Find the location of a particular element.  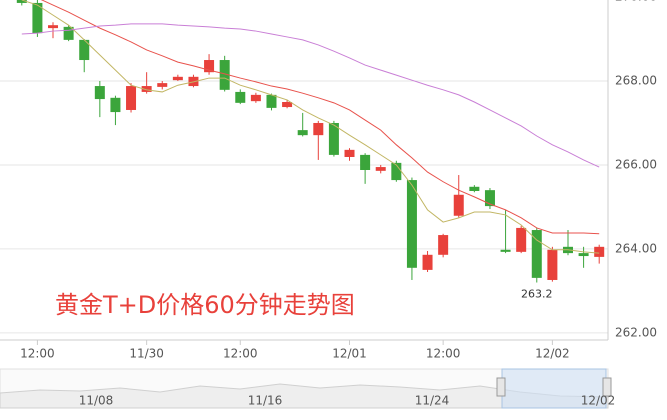

navigator-handle-right is located at coordinates (607, 387).